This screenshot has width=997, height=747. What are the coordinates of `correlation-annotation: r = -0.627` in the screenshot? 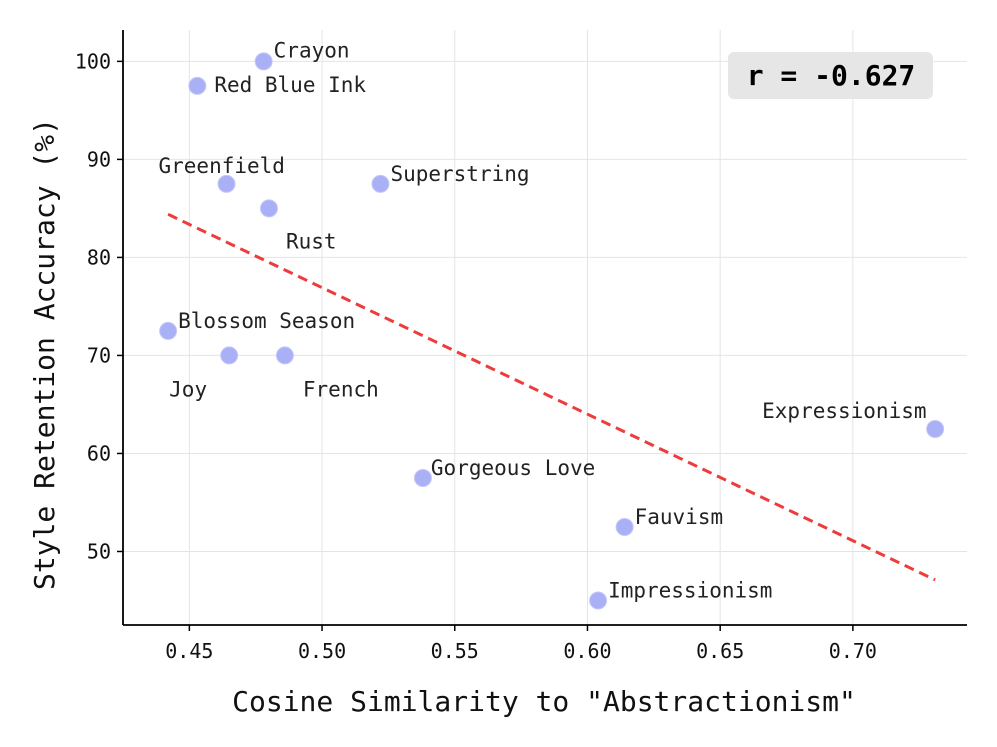 It's located at (830, 75).